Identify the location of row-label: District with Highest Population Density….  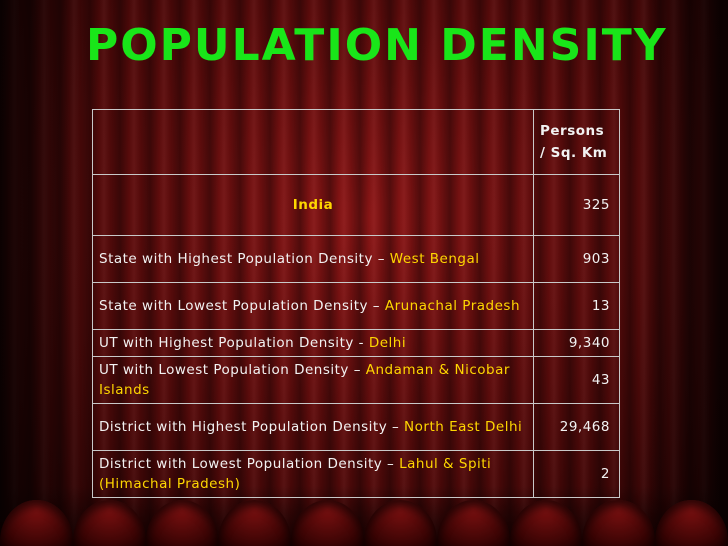
(313, 427).